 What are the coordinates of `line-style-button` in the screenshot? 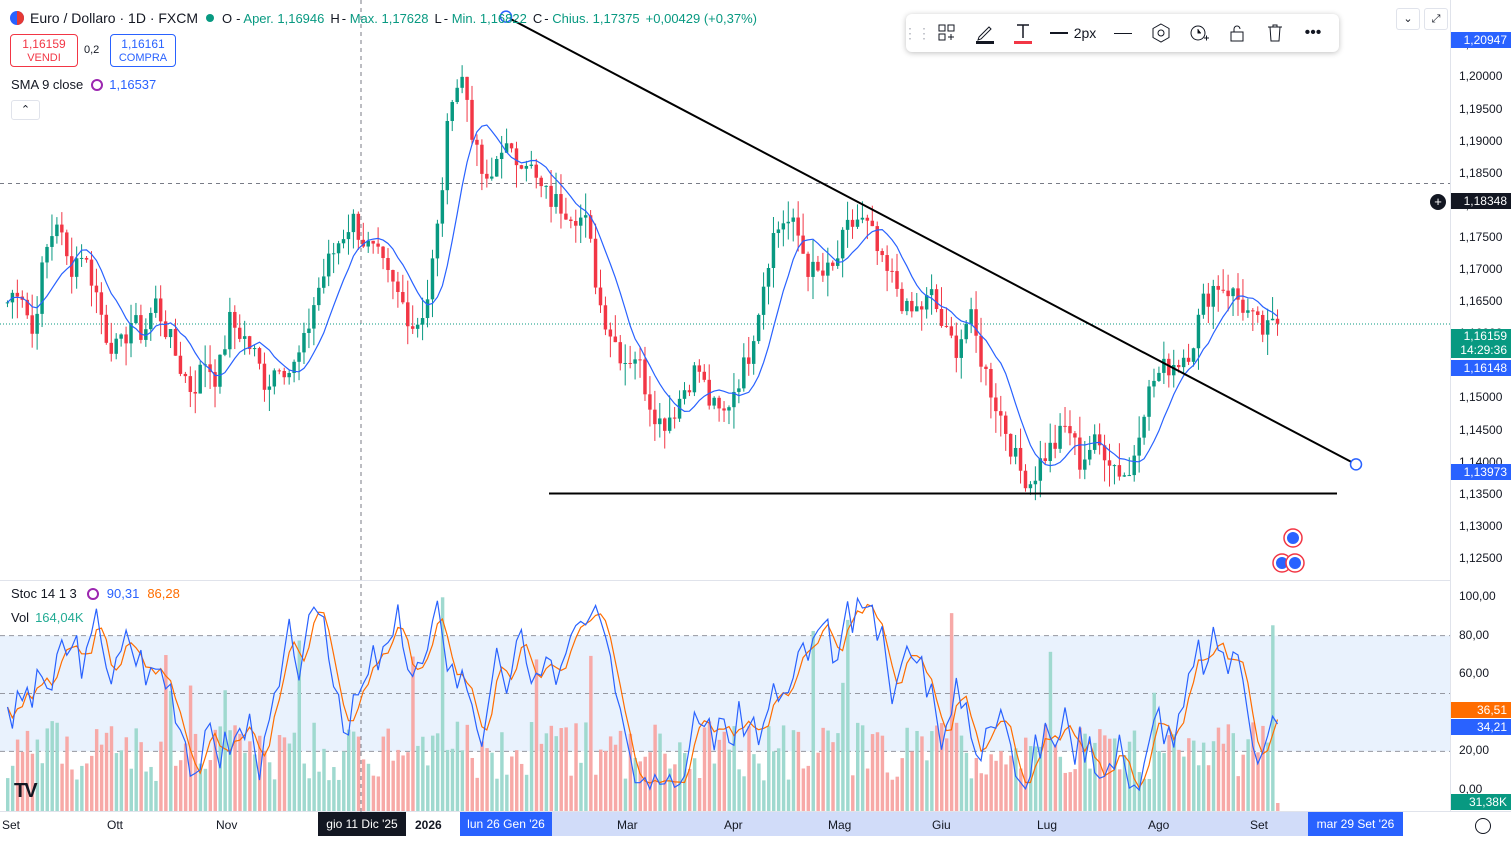 It's located at (1123, 33).